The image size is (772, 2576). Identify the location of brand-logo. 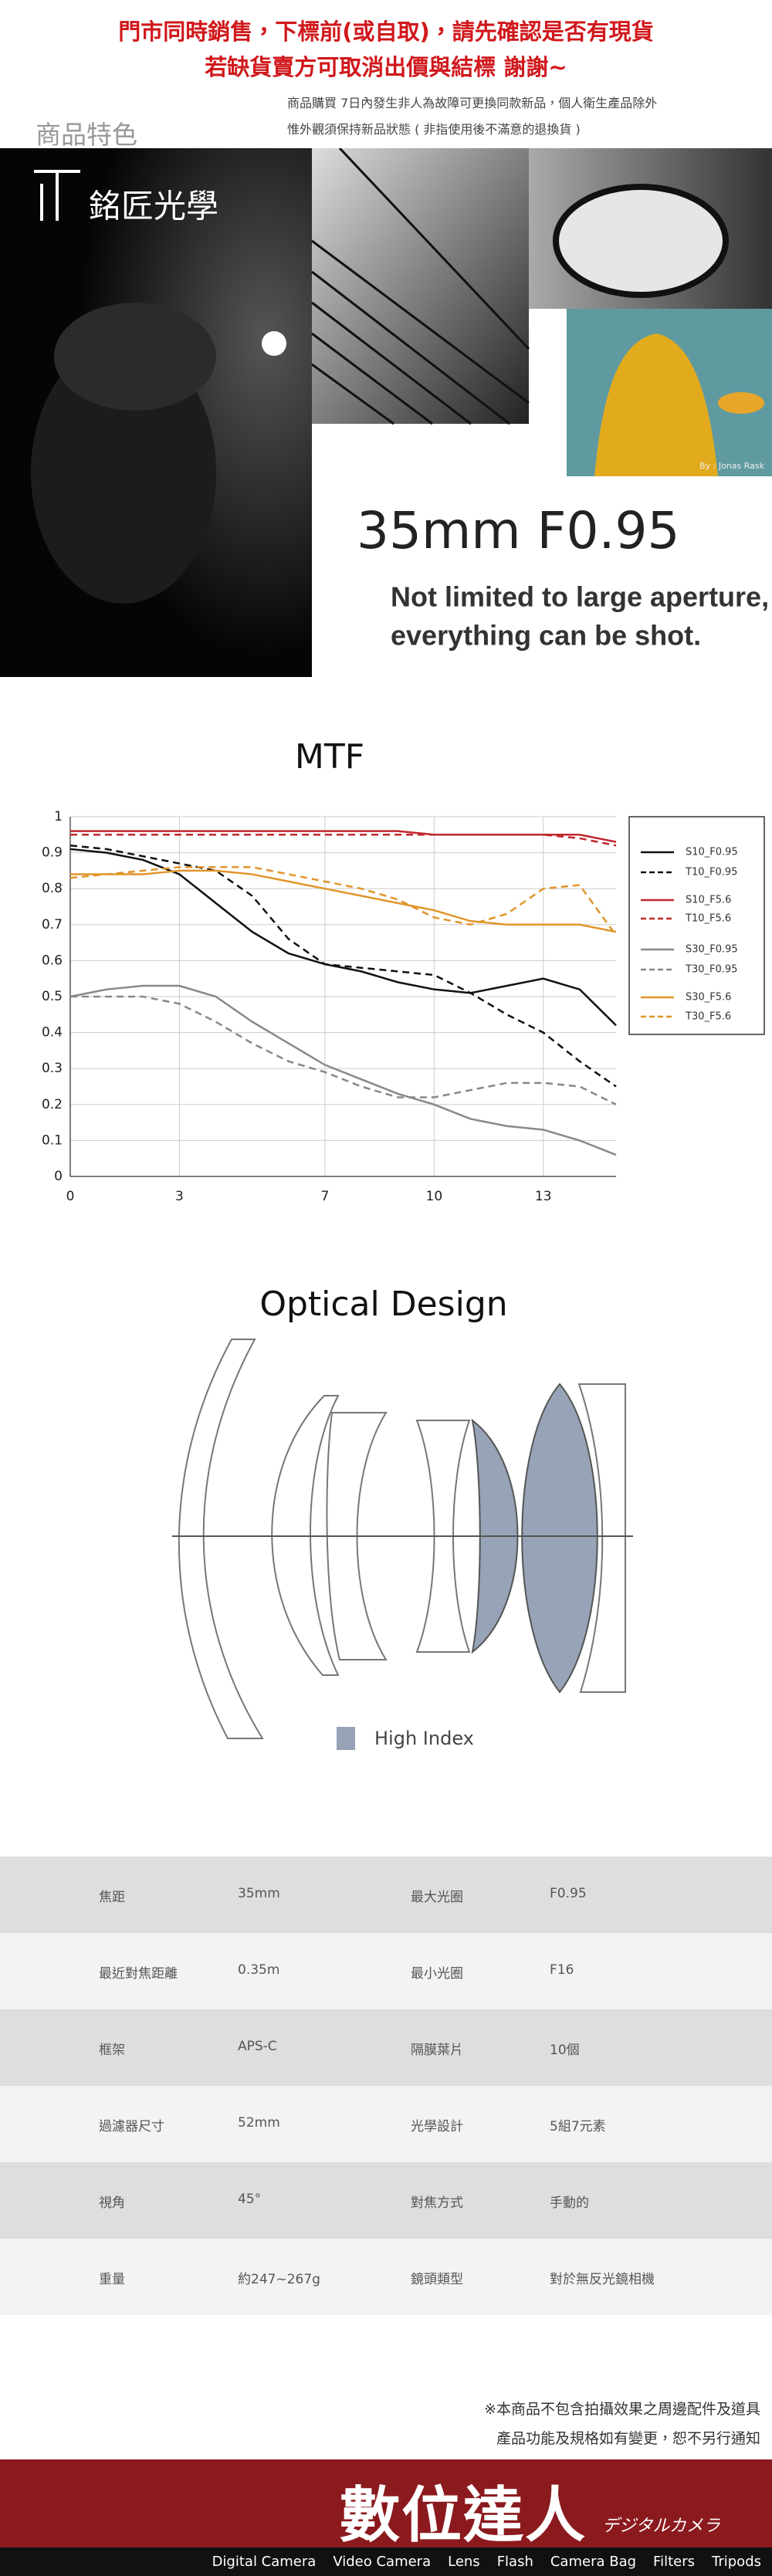
(57, 196).